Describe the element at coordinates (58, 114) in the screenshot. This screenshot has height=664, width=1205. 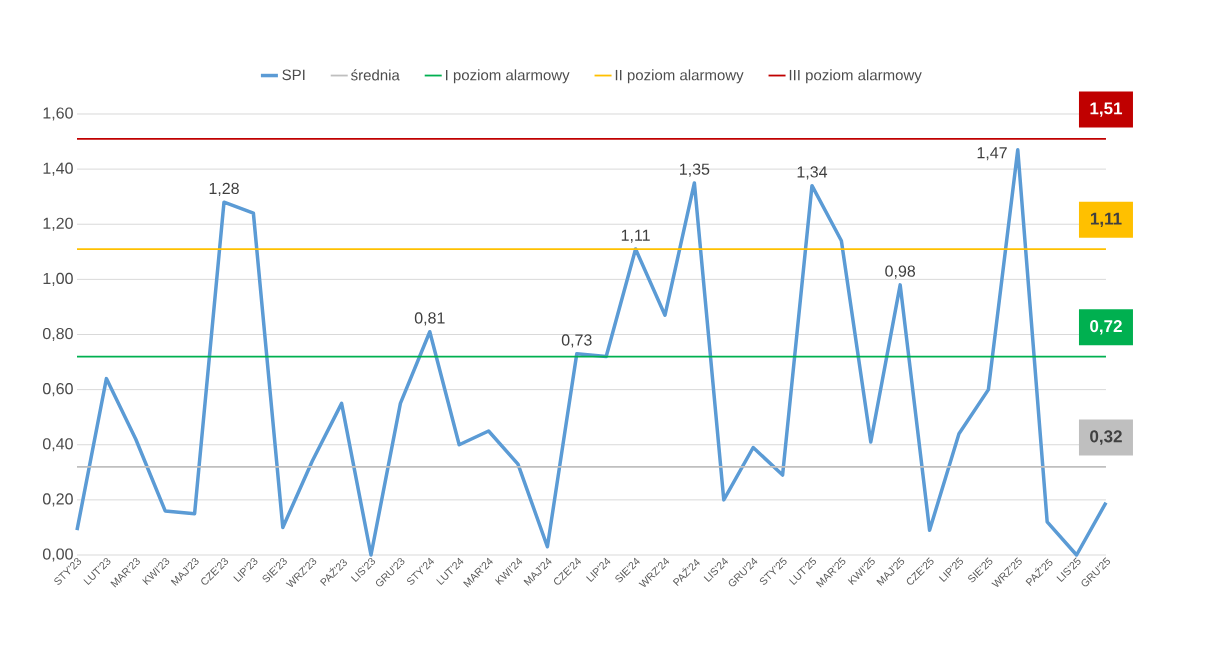
I see `y-tick-label: 1,60` at that location.